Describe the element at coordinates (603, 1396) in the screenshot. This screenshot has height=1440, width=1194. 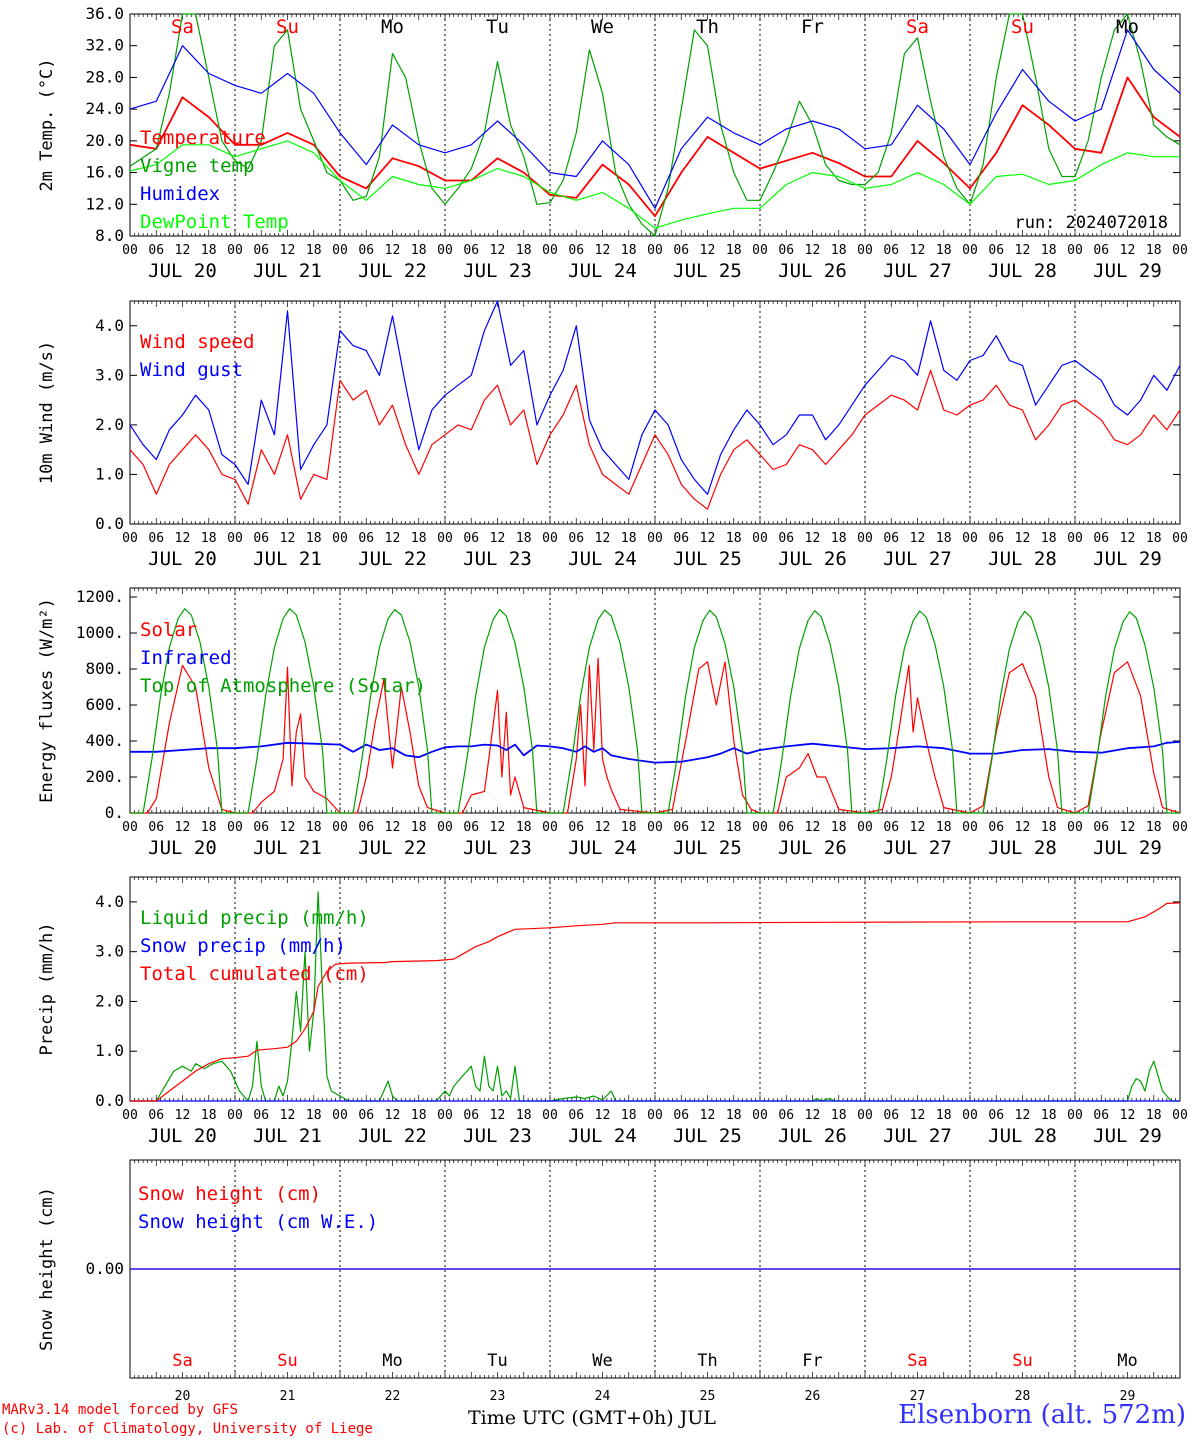
I see `day-number-label: 24` at that location.